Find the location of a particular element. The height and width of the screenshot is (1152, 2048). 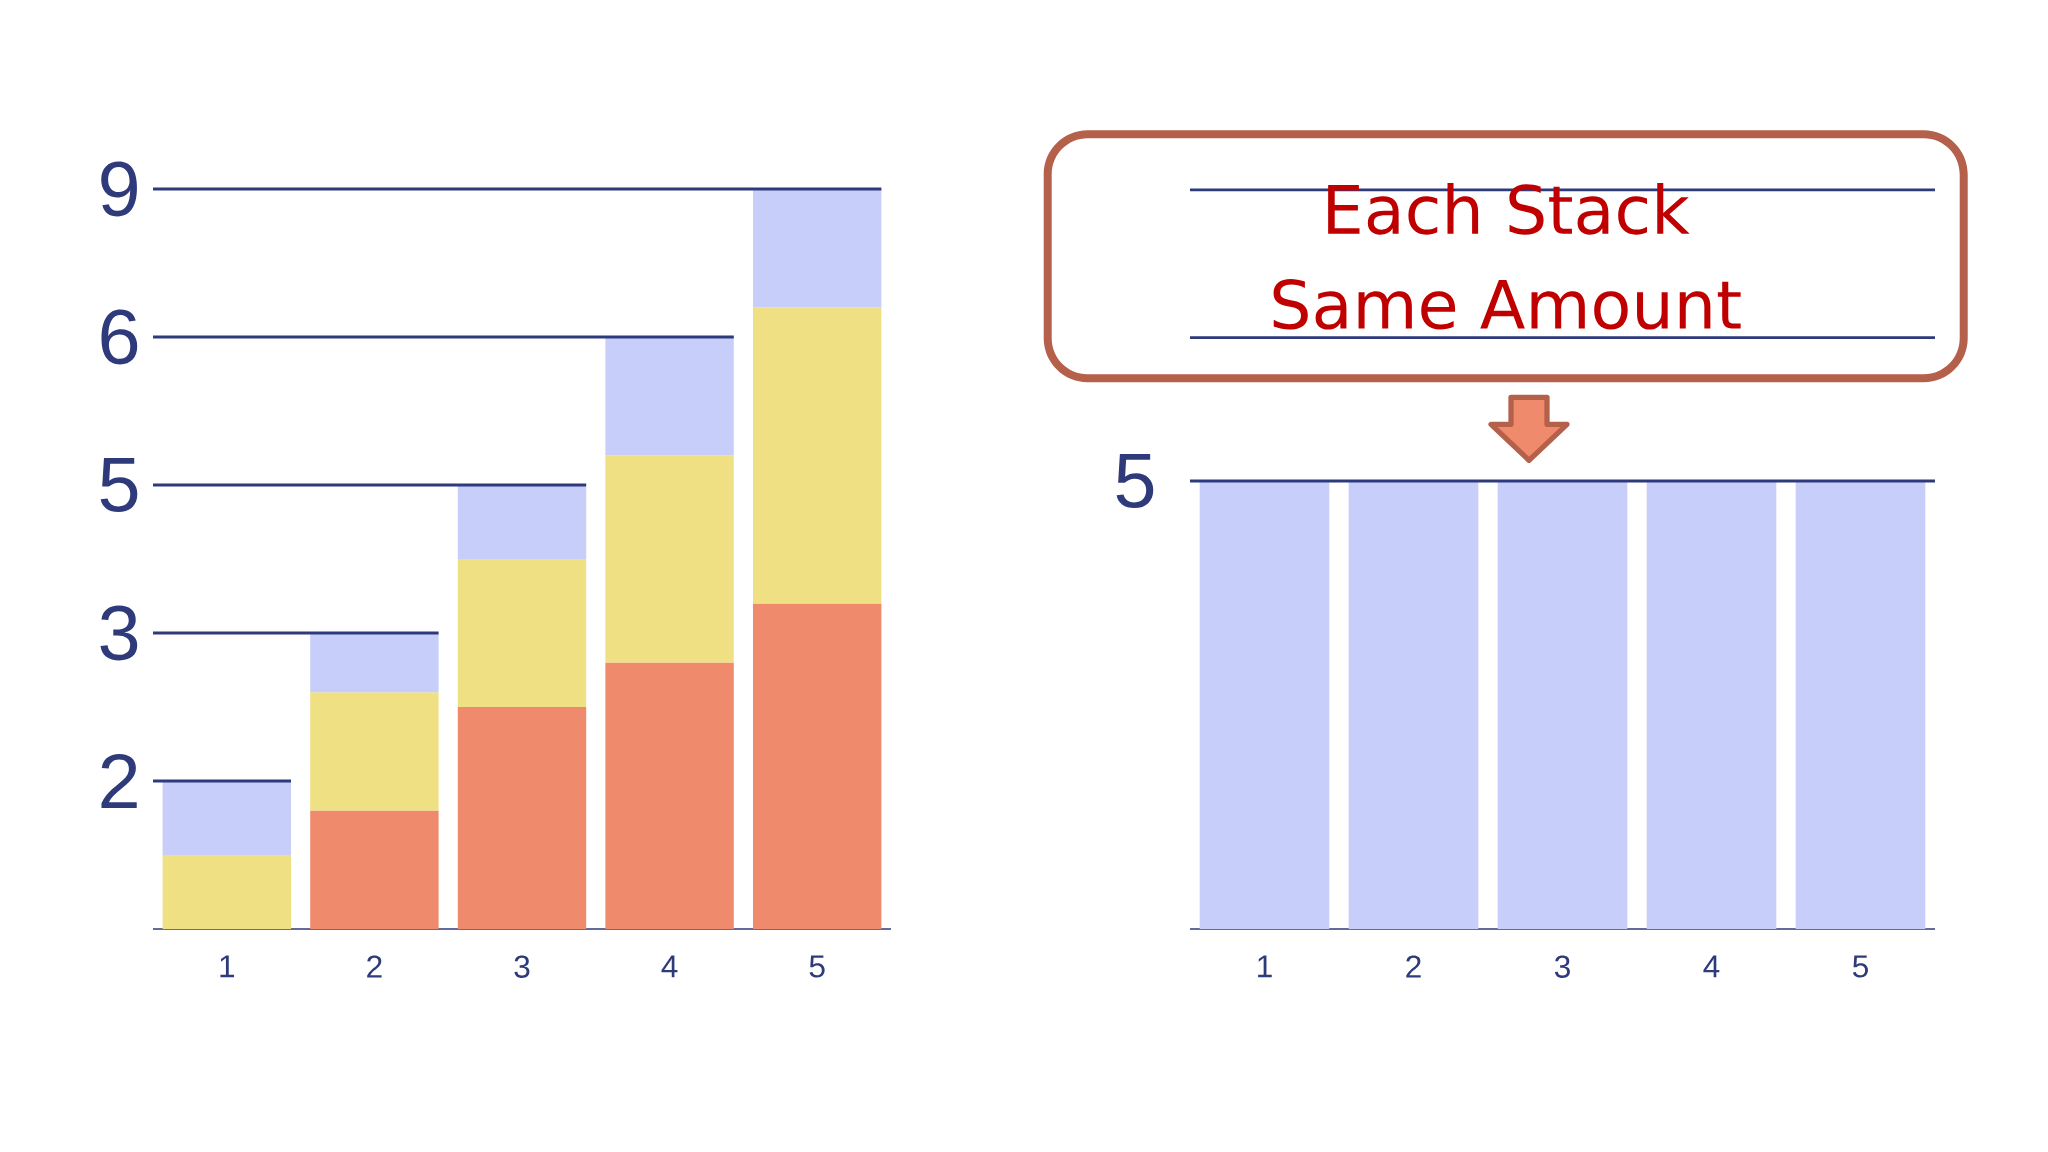

text: 3 is located at coordinates (119, 633).